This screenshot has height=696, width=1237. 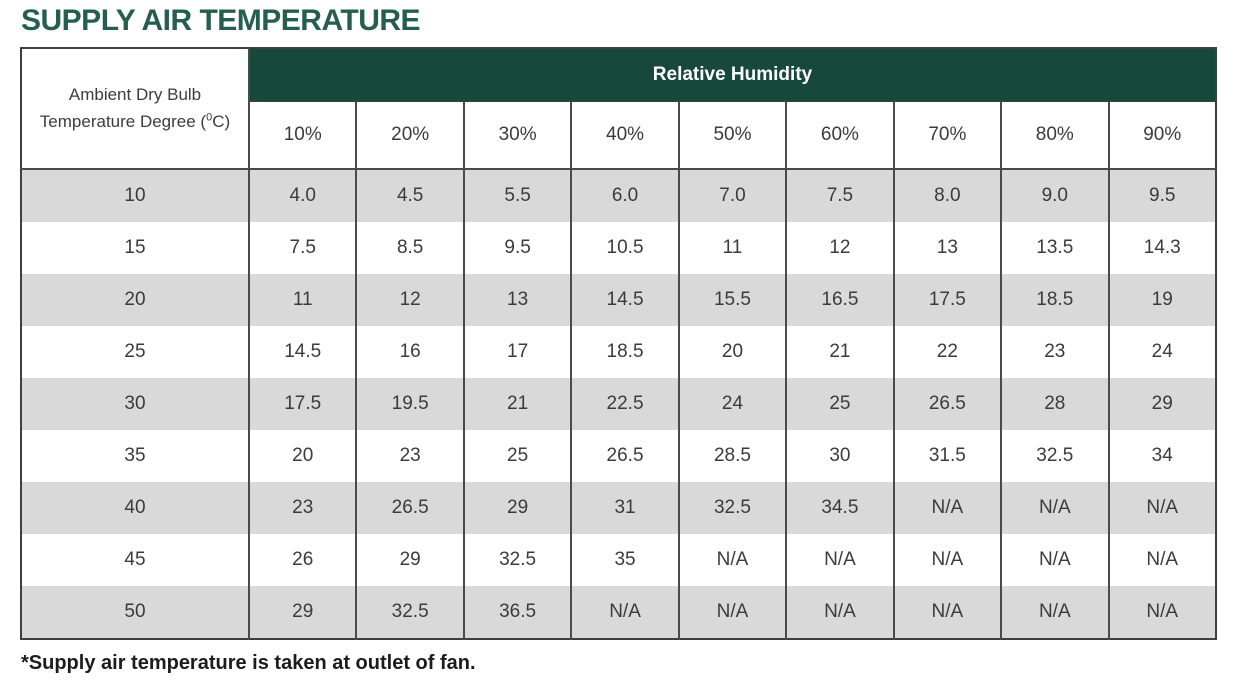 I want to click on value-cell: 6.0, so click(x=624, y=195).